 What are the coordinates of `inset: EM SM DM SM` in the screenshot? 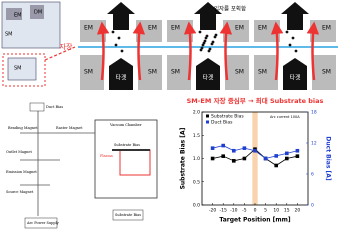 It's located at (38, 44).